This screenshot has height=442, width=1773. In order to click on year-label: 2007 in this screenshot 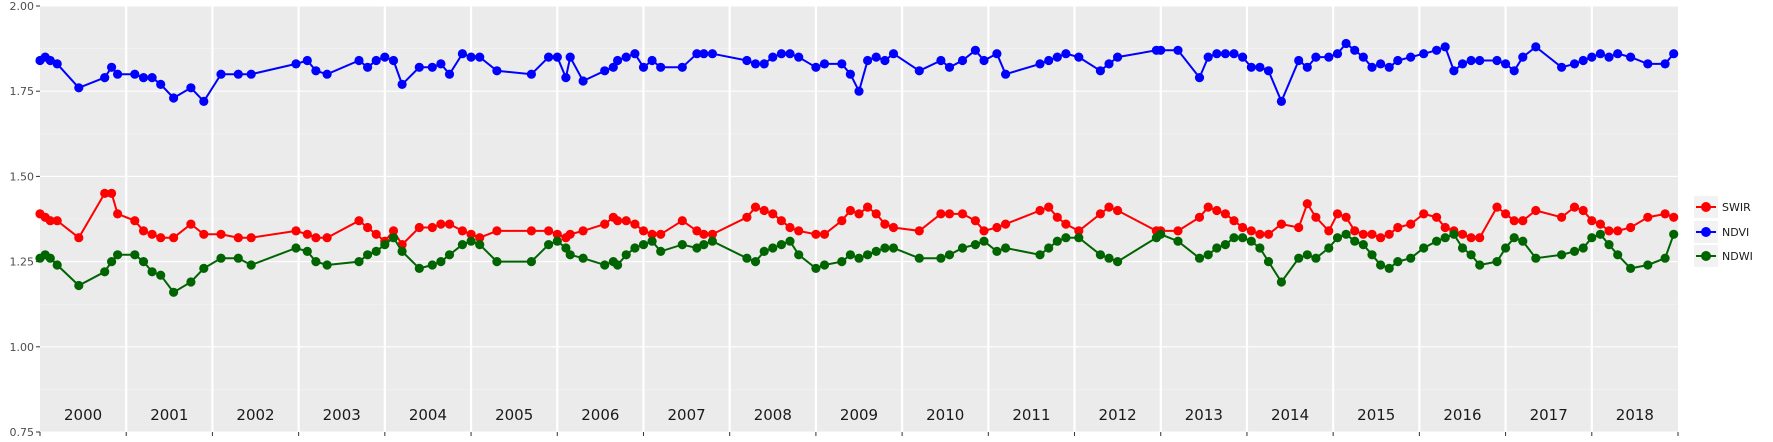, I will do `click(686, 415)`.